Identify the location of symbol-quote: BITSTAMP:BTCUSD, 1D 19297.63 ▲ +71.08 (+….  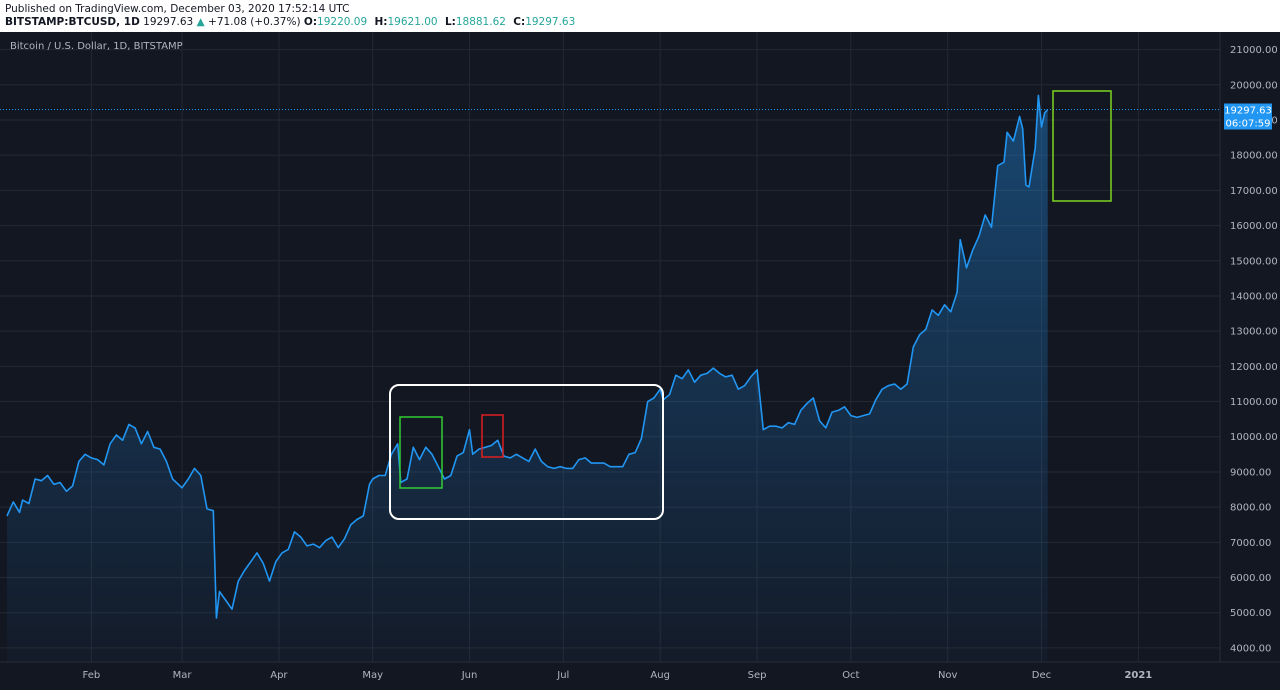
(292, 22).